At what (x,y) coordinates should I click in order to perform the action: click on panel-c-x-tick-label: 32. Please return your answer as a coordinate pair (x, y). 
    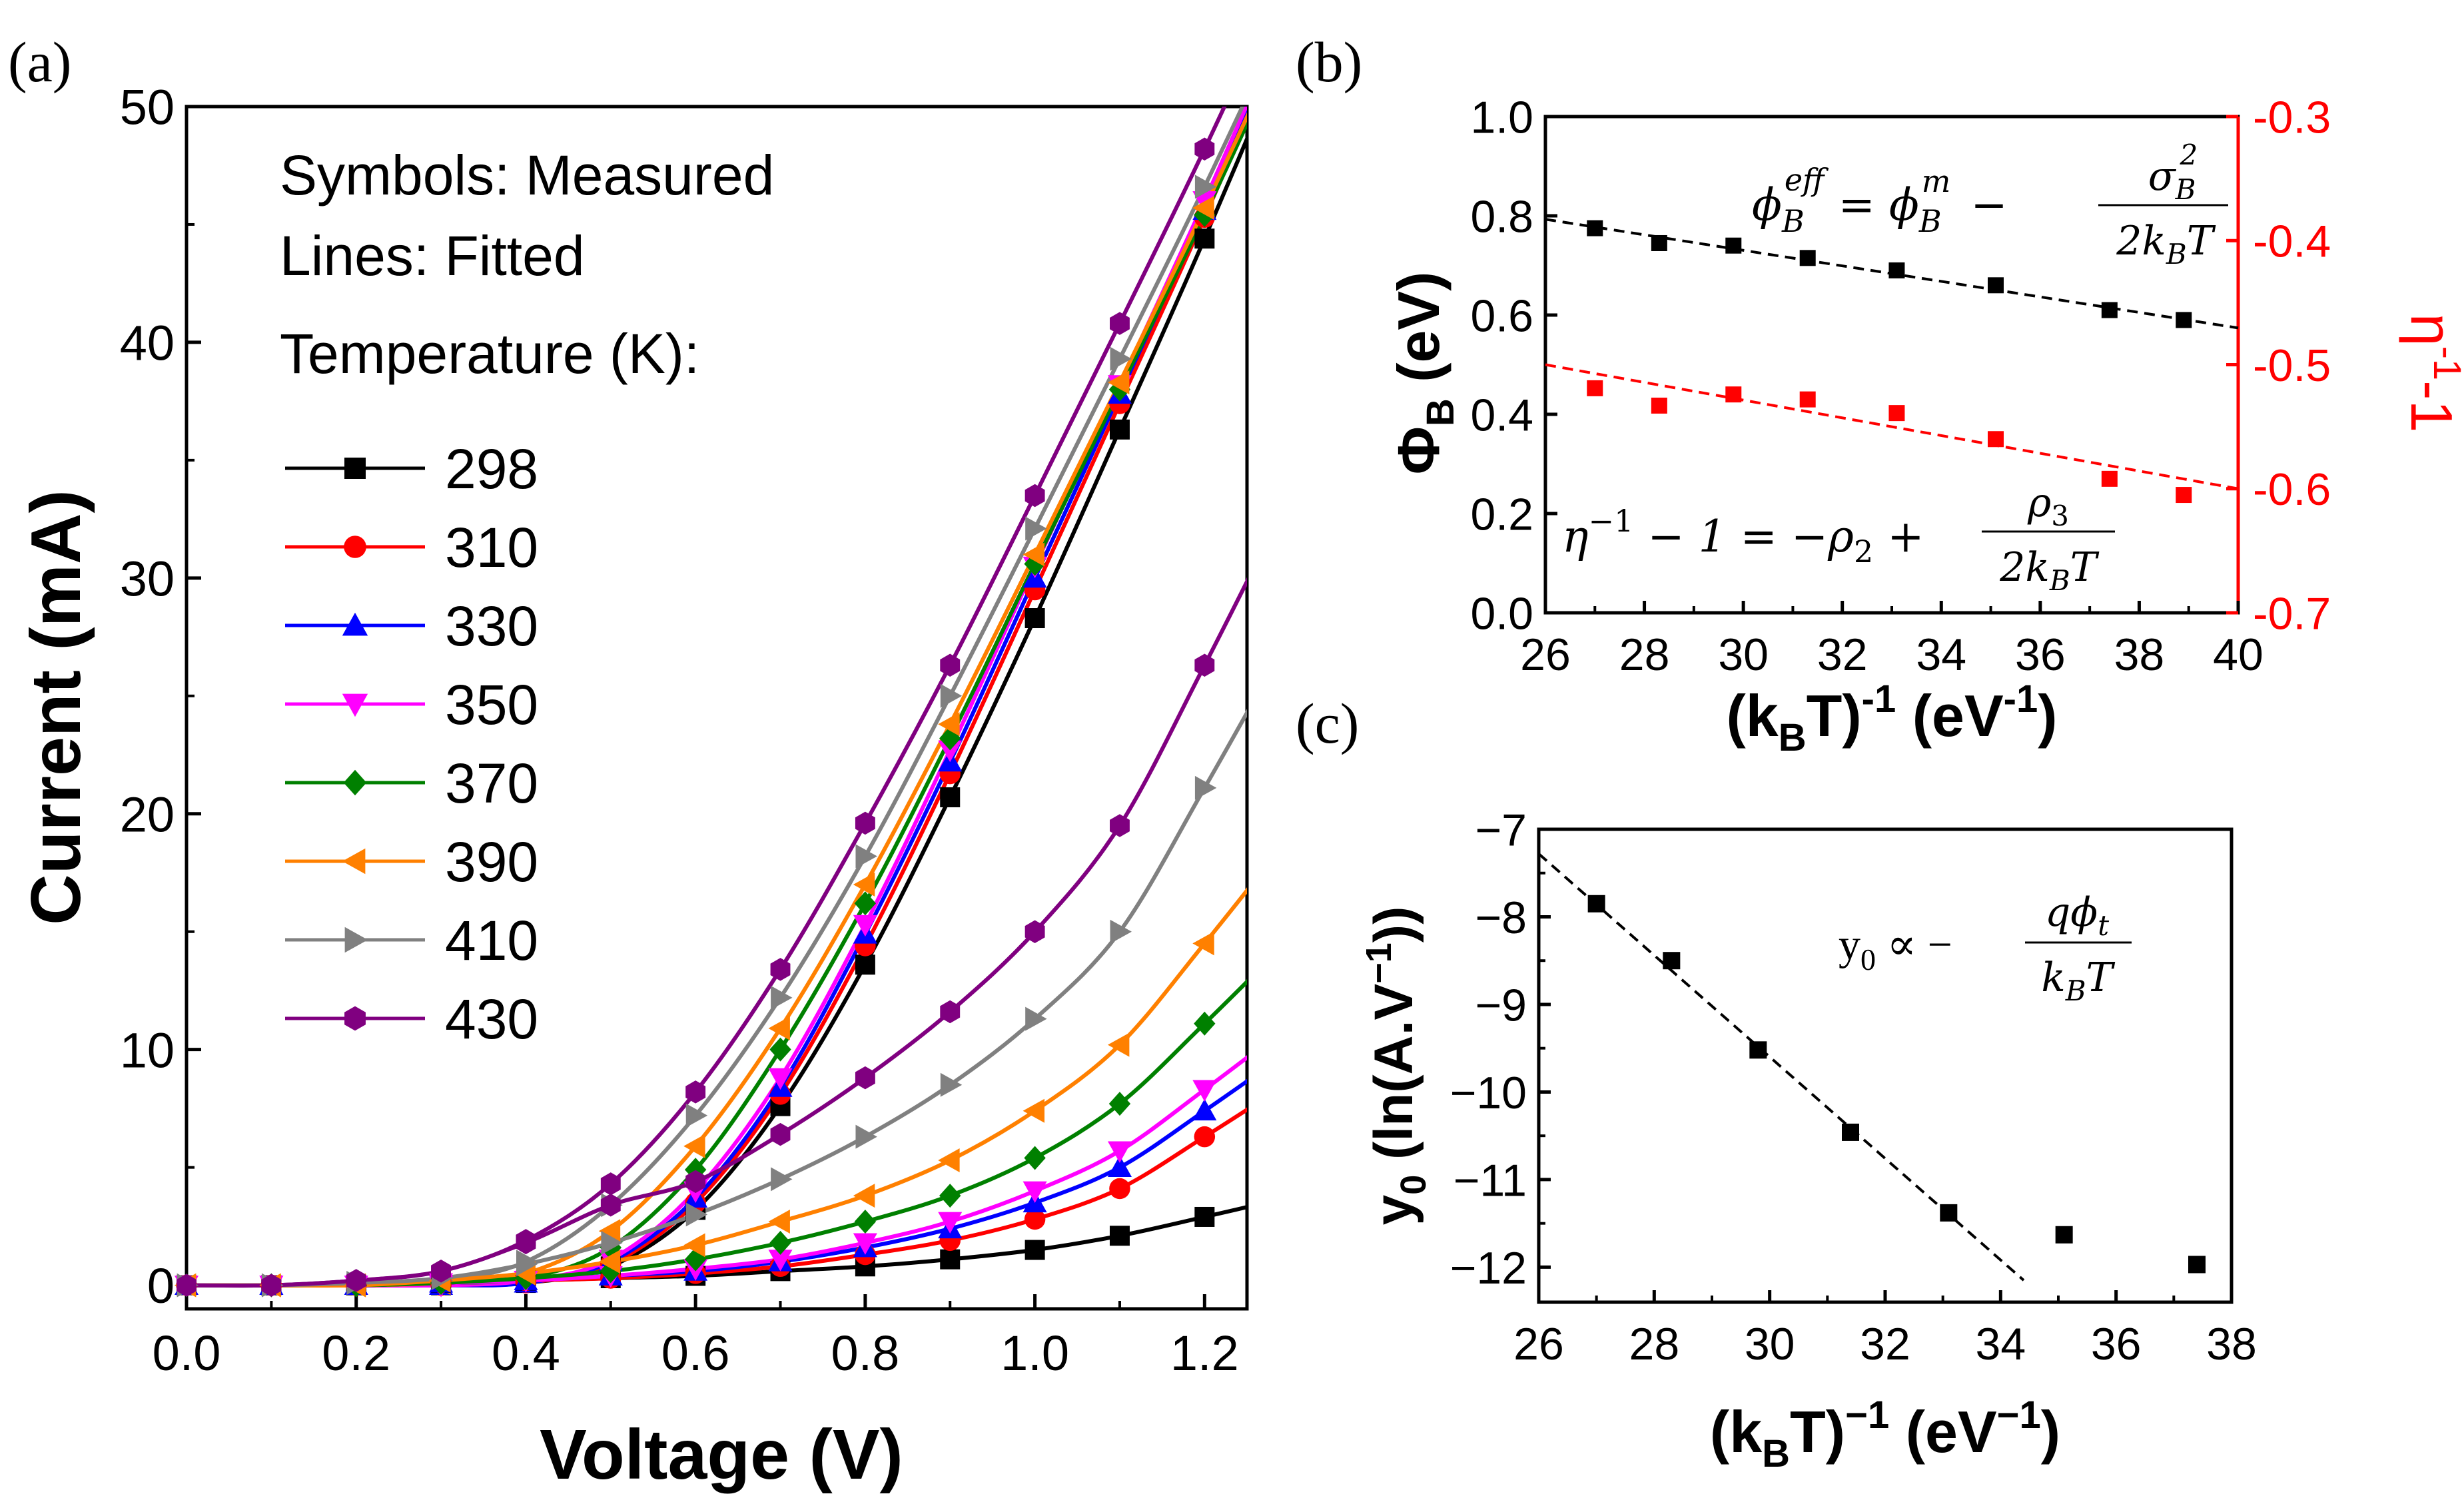
    Looking at the image, I should click on (1885, 1344).